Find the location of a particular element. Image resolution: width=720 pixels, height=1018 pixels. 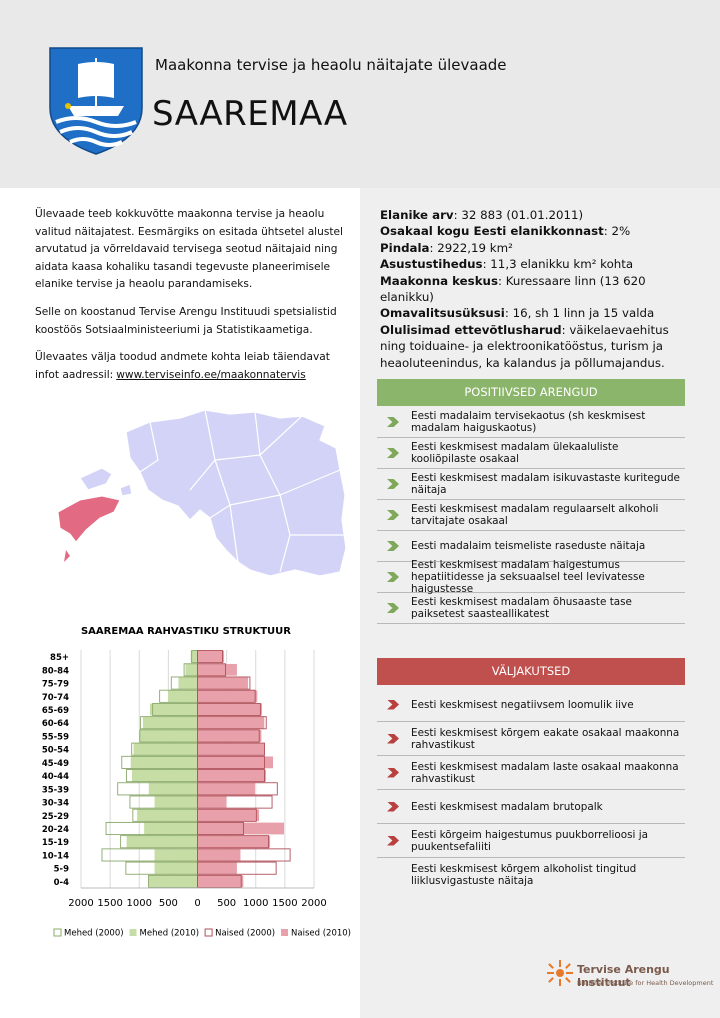

legend-label: Naised (2000) is located at coordinates (245, 934).